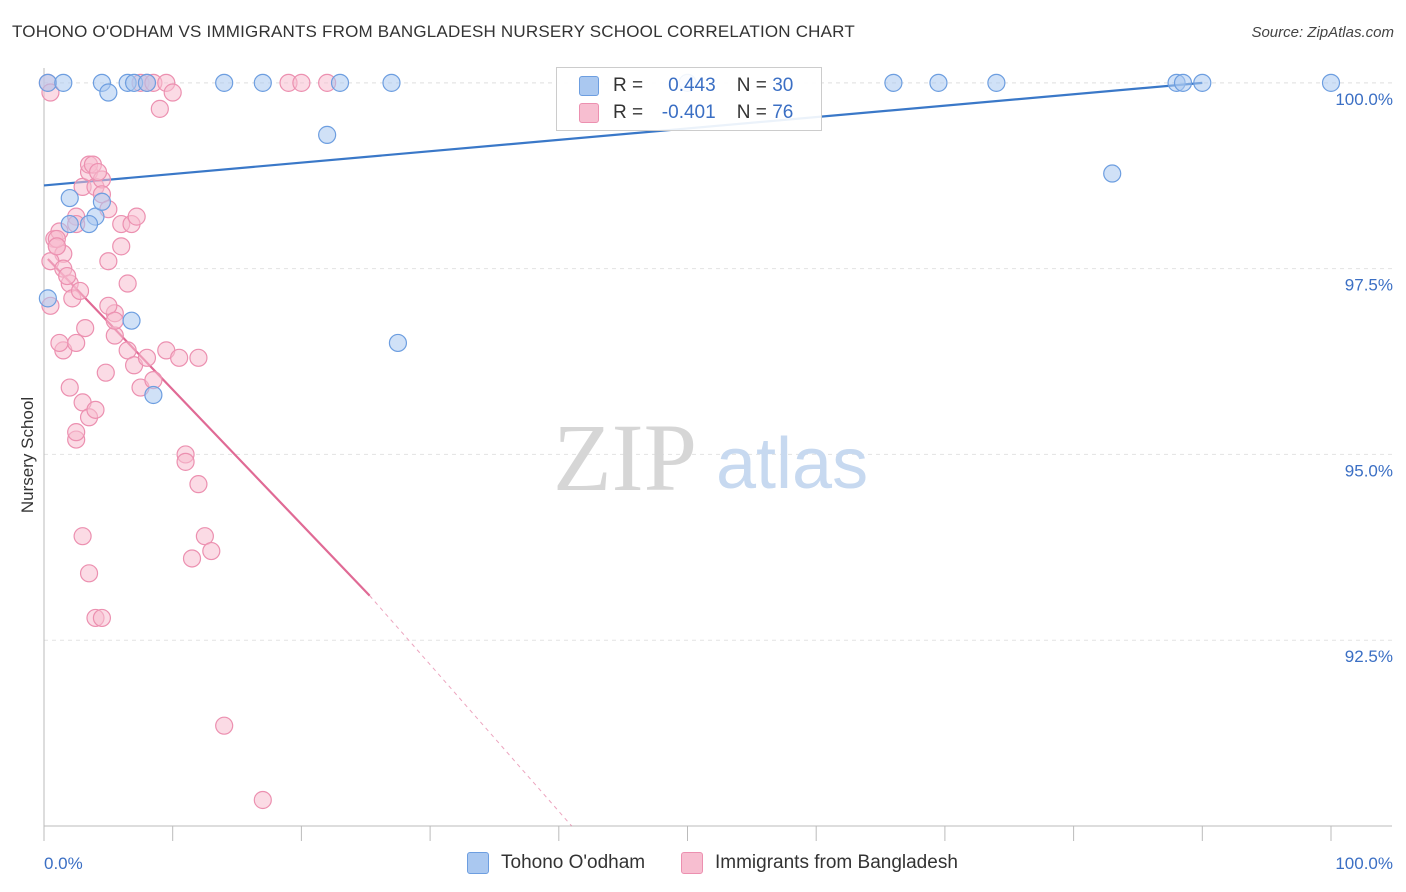  I want to click on legend-swatch-pink, so click(589, 112).